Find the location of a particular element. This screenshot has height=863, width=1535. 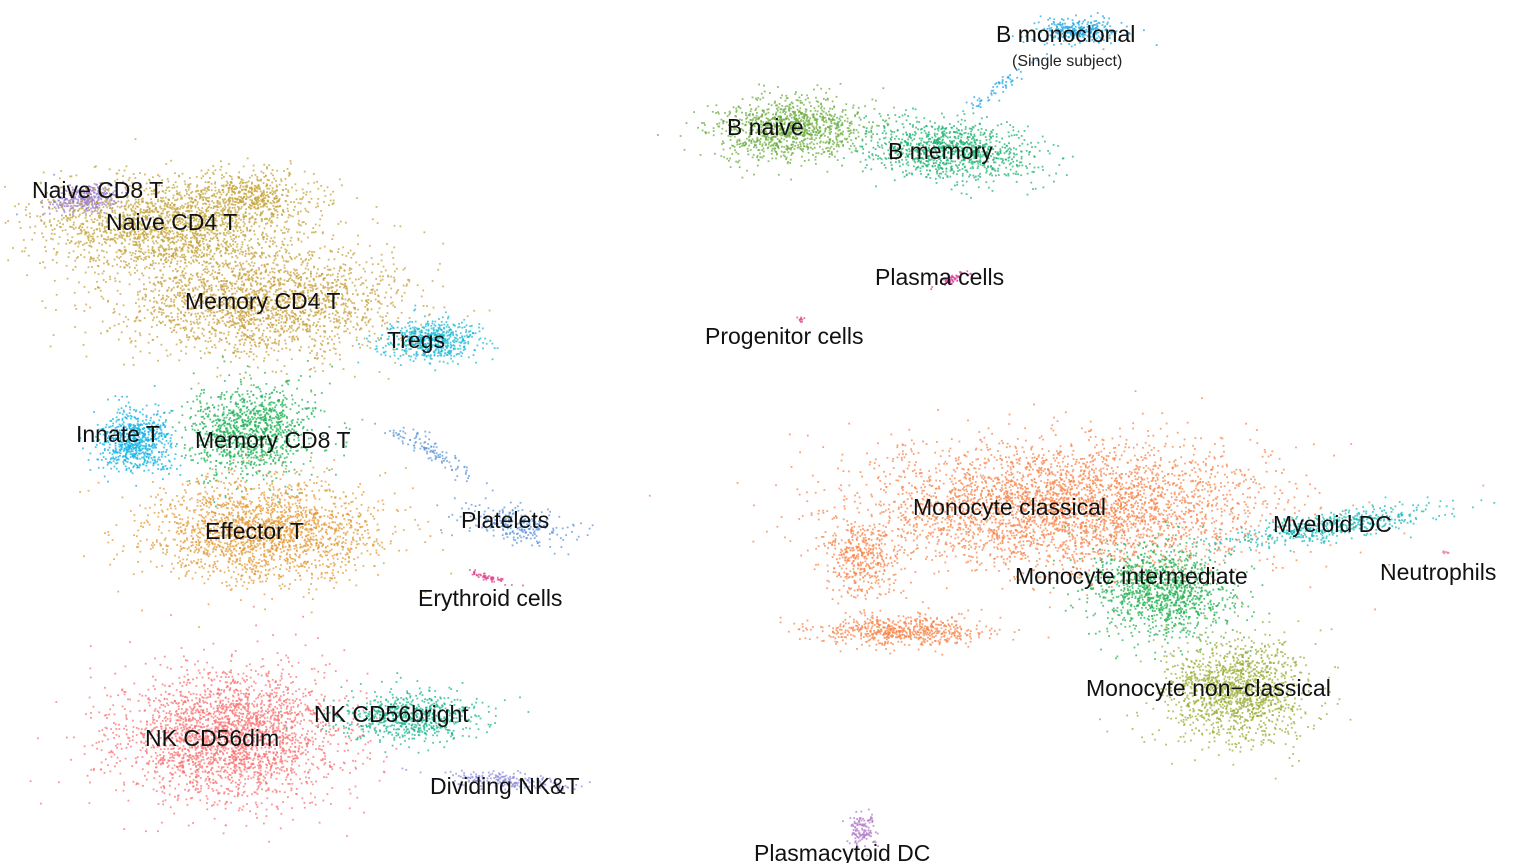

cluster-label-3: Tregs is located at coordinates (416, 340).